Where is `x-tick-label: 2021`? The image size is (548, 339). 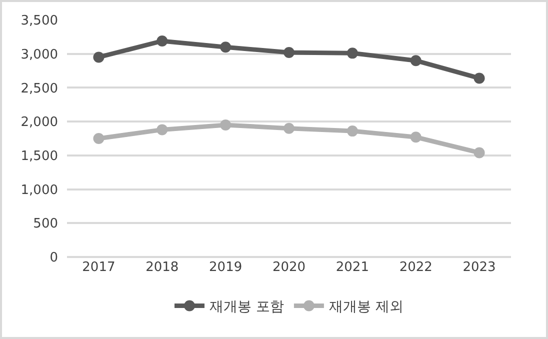
x-tick-label: 2021 is located at coordinates (352, 267).